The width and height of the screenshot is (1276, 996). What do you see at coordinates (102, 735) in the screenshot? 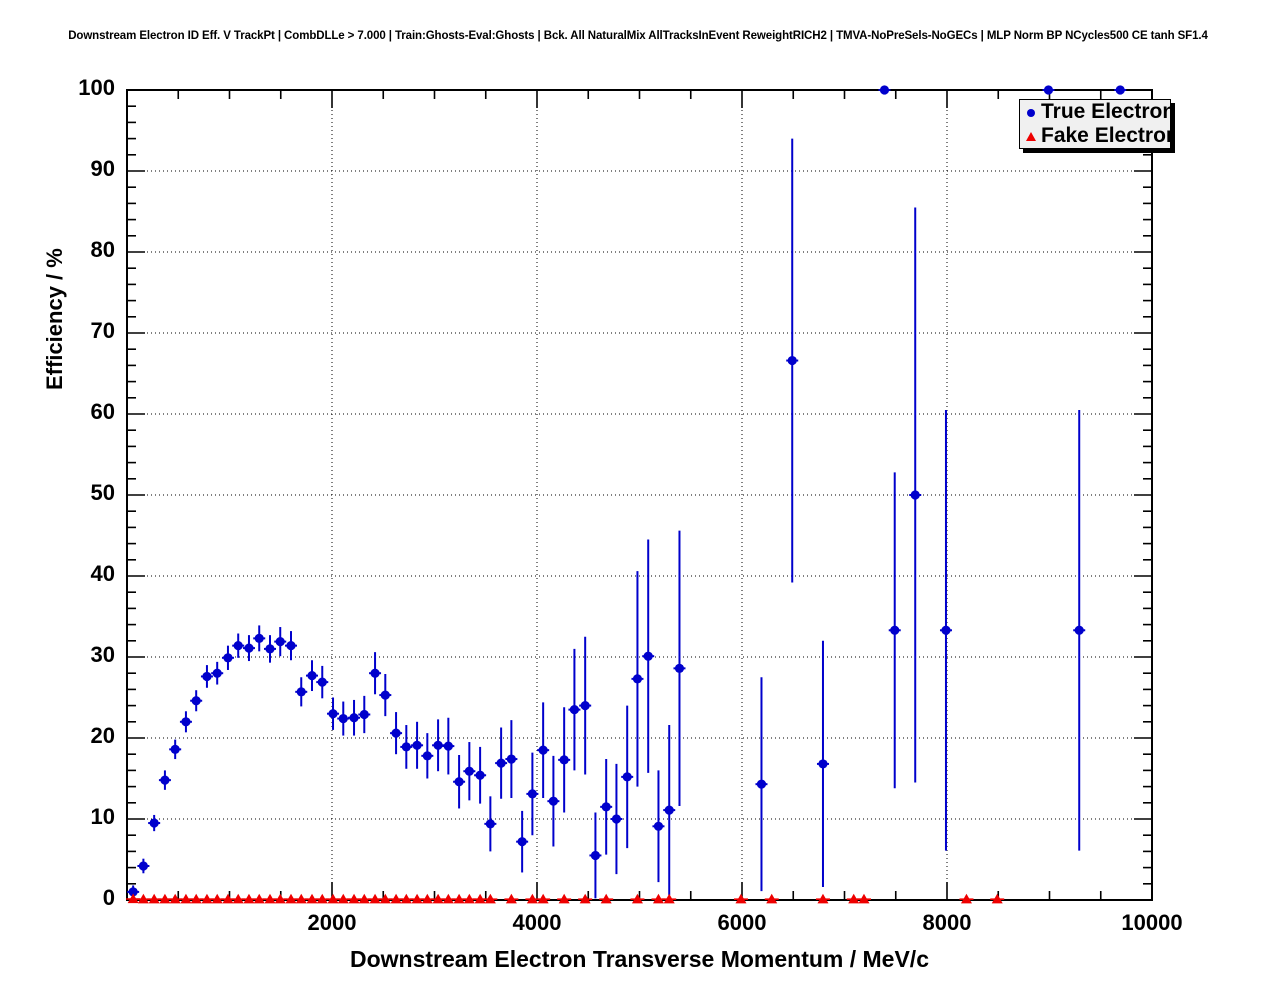
I see `y-tick-label: 20` at bounding box center [102, 735].